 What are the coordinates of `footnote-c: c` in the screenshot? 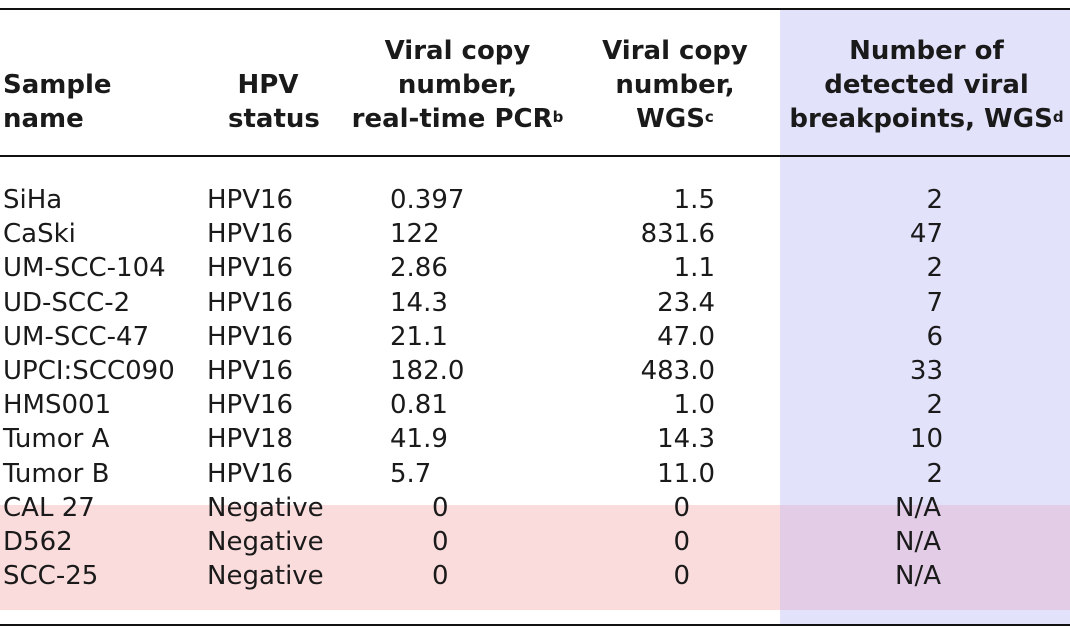 It's located at (709, 117).